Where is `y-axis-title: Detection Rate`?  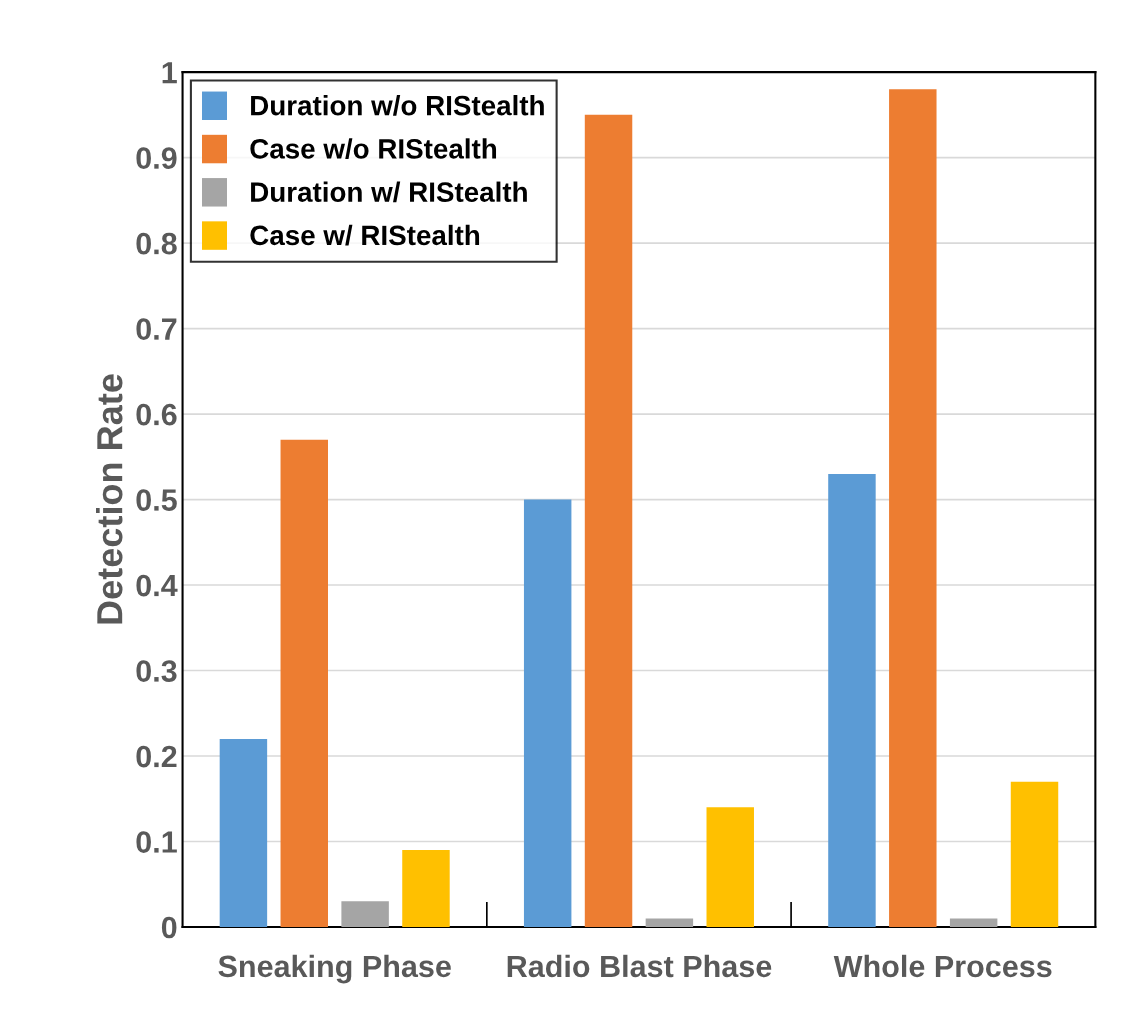
y-axis-title: Detection Rate is located at coordinates (109, 499).